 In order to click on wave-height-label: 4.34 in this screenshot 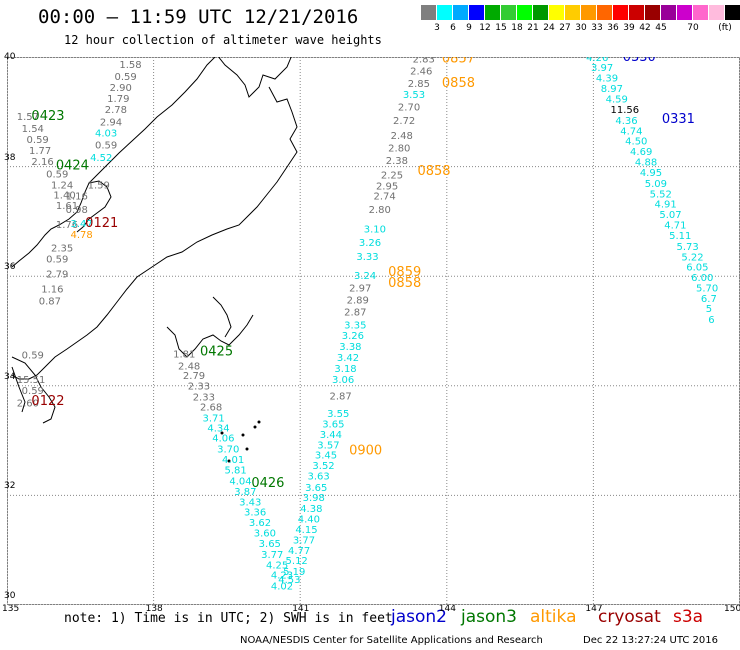, I will do `click(218, 428)`.